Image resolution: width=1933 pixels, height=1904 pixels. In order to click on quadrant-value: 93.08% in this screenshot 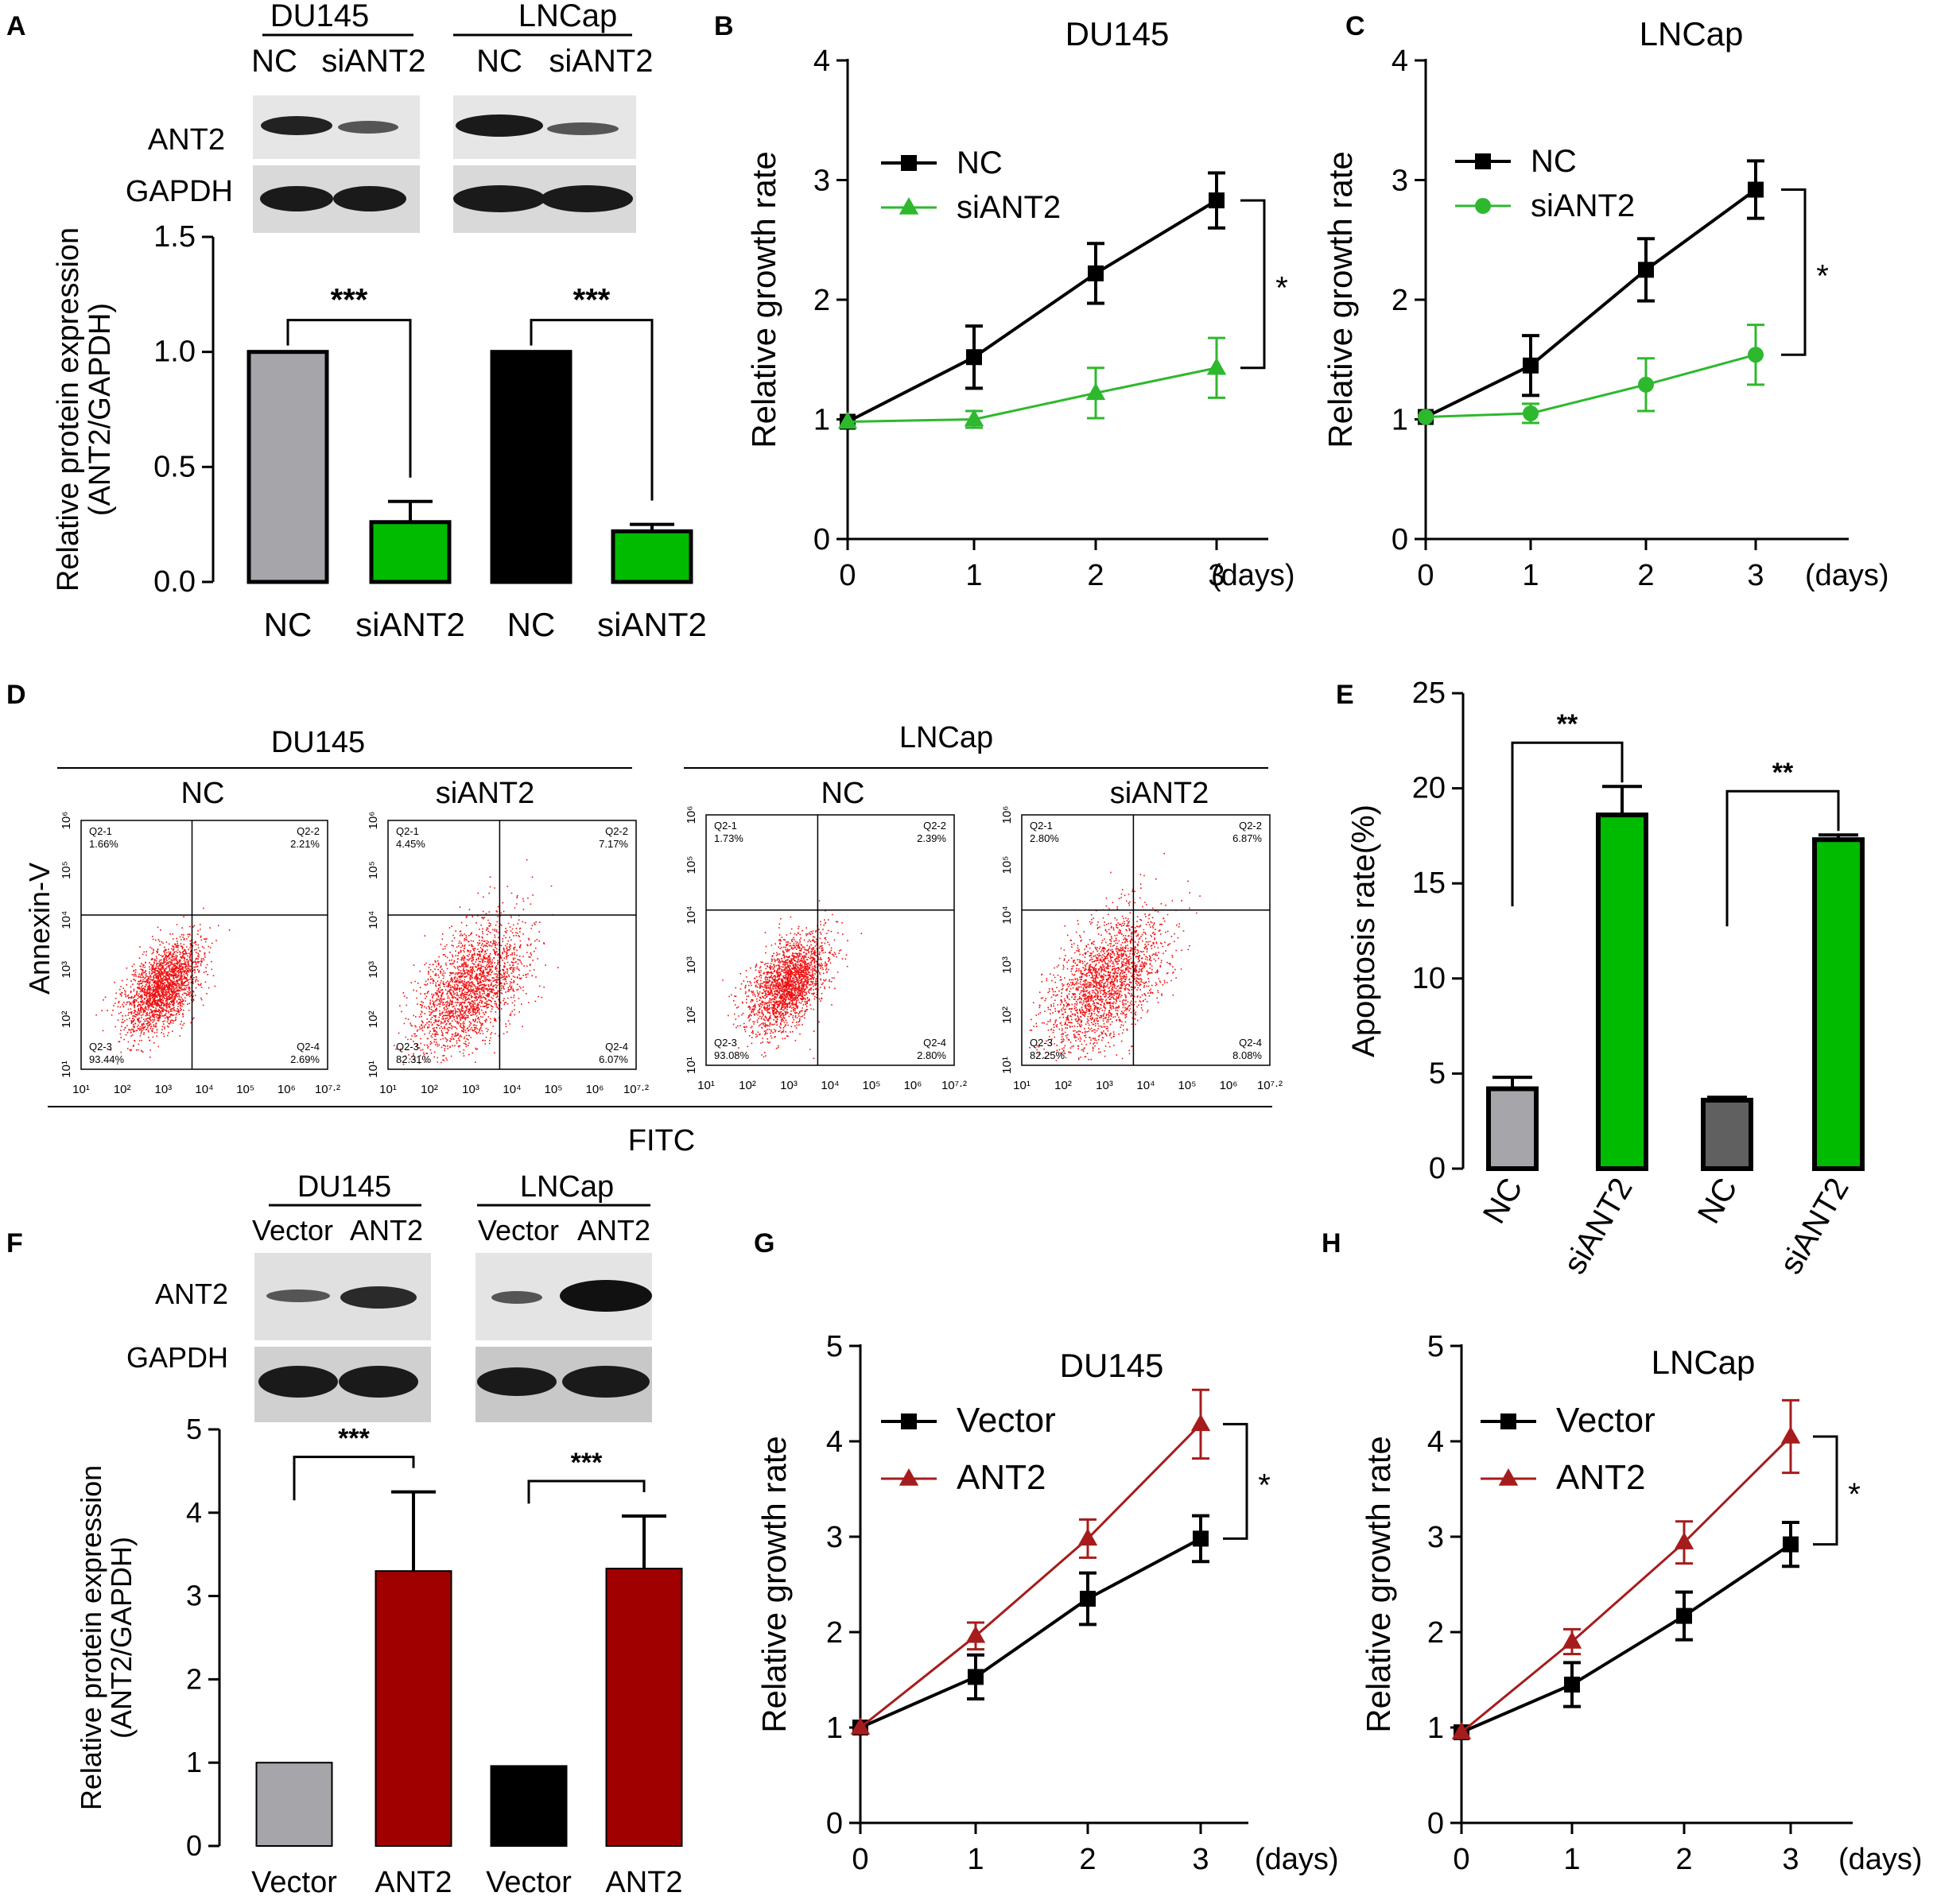, I will do `click(732, 1055)`.